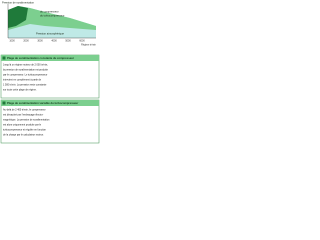 The image size is (320, 240). What do you see at coordinates (25, 130) in the screenshot?
I see `section-line: turbocompresseur et régulée en fonction` at bounding box center [25, 130].